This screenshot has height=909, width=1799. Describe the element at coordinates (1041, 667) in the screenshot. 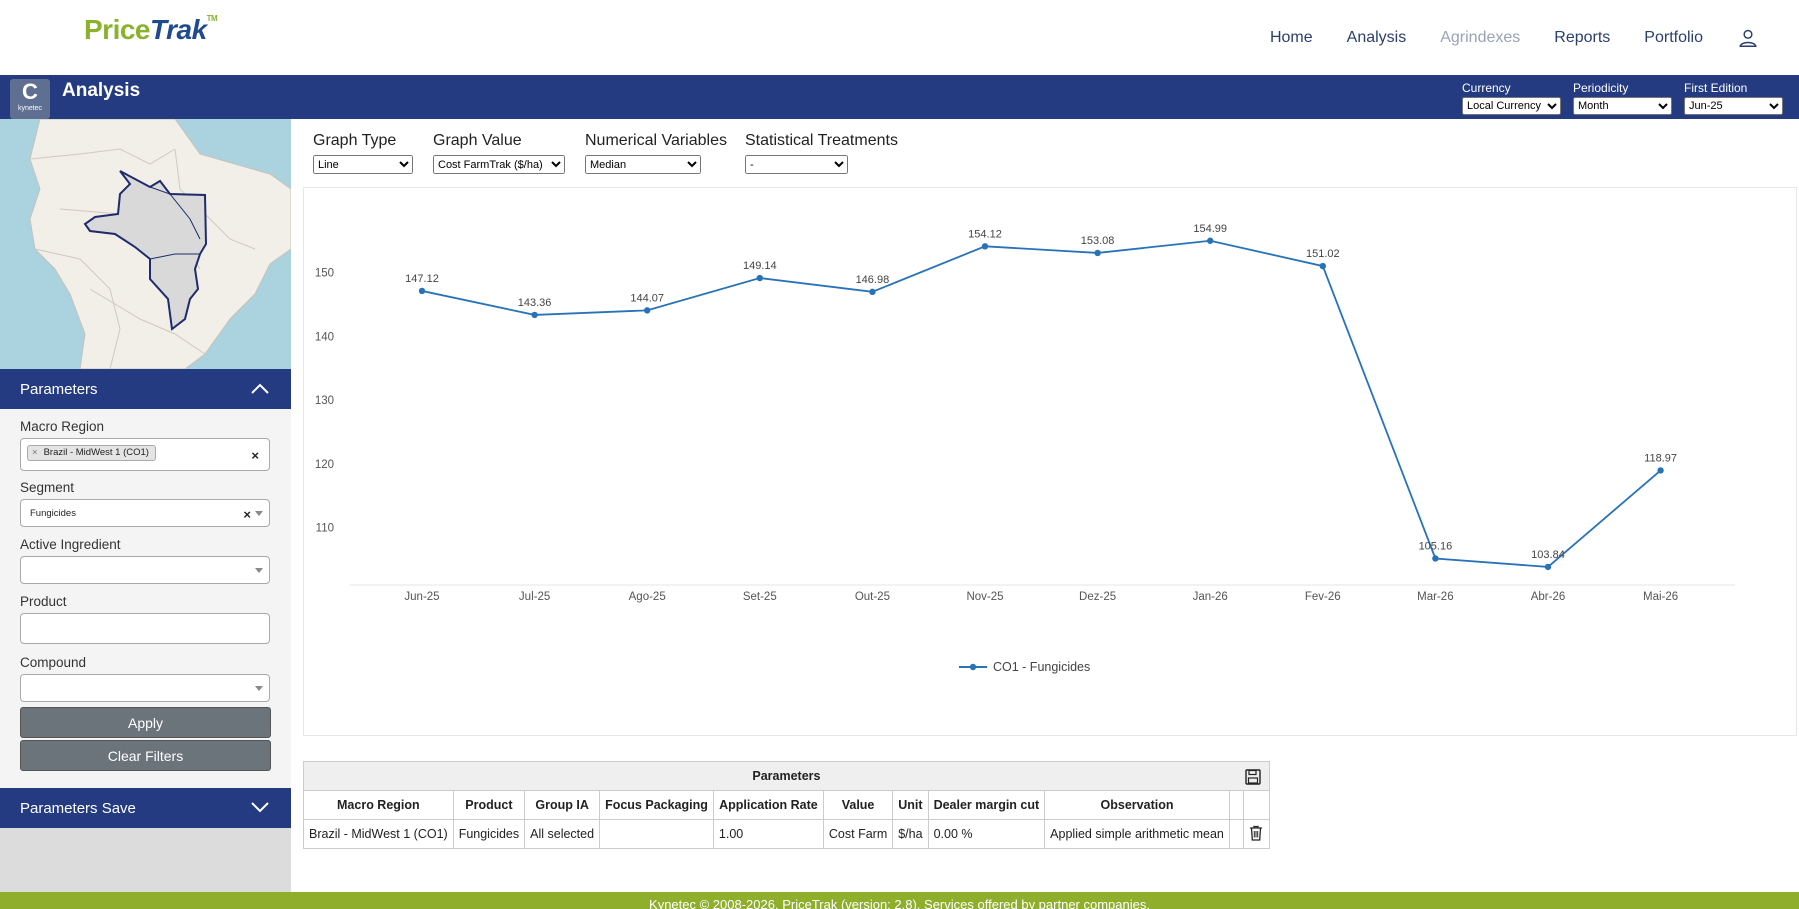

I see `legend-label: CO1 - Fungicides` at that location.